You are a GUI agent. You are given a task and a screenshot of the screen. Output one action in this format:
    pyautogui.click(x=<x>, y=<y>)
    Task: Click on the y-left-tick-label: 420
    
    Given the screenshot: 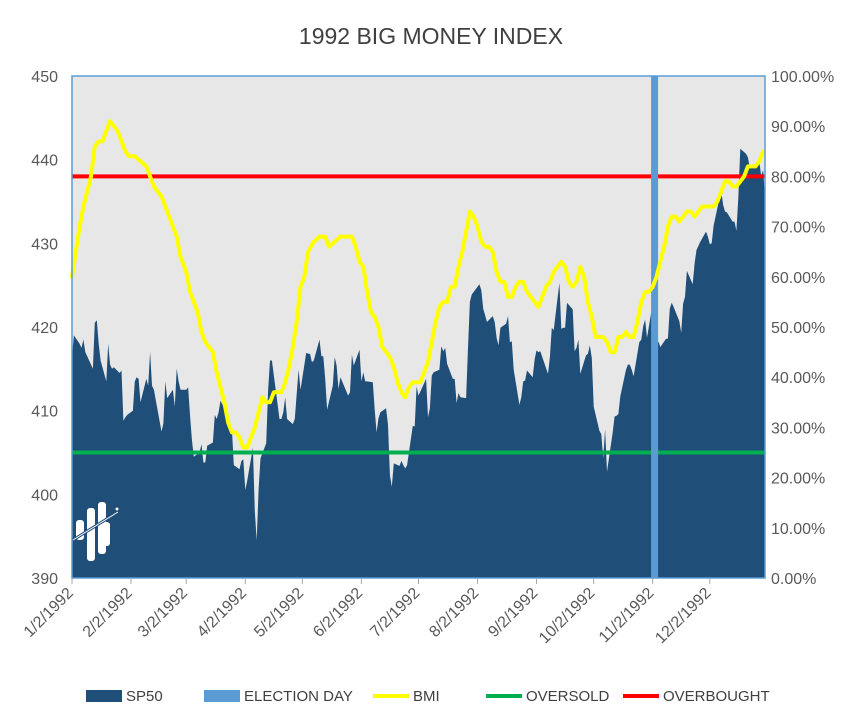 What is the action you would take?
    pyautogui.click(x=44, y=328)
    